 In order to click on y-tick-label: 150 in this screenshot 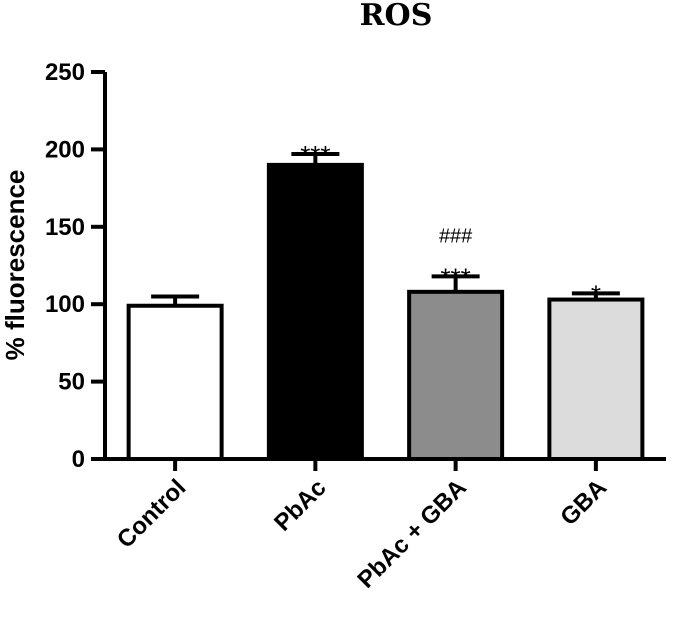, I will do `click(65, 227)`.